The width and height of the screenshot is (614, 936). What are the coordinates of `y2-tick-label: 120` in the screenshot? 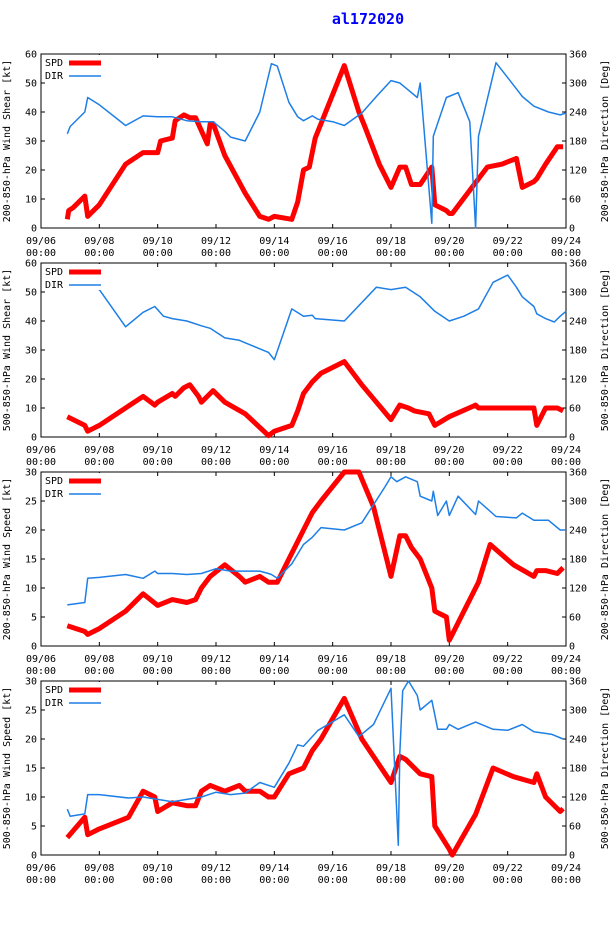 It's located at (578, 171).